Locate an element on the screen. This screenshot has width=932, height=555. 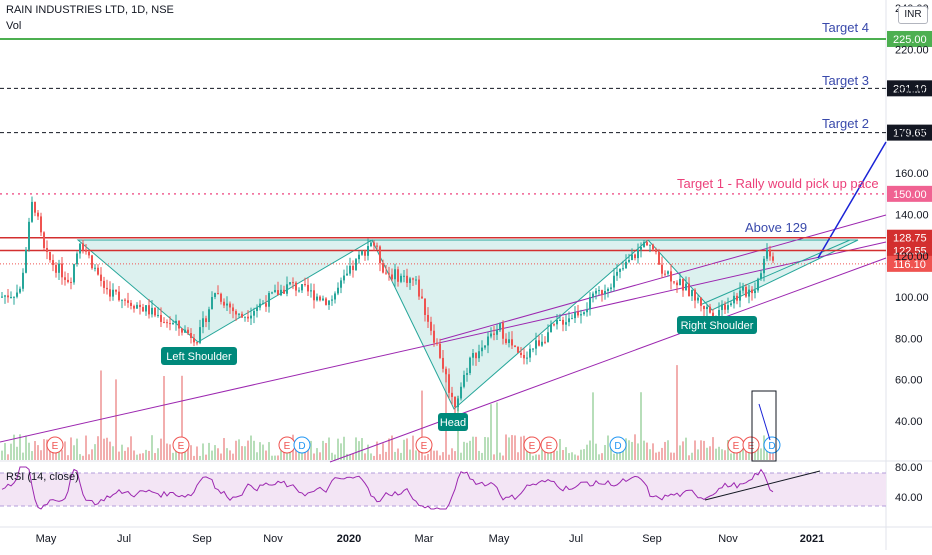
right-shoulder-tag-bg is located at coordinates (717, 325).